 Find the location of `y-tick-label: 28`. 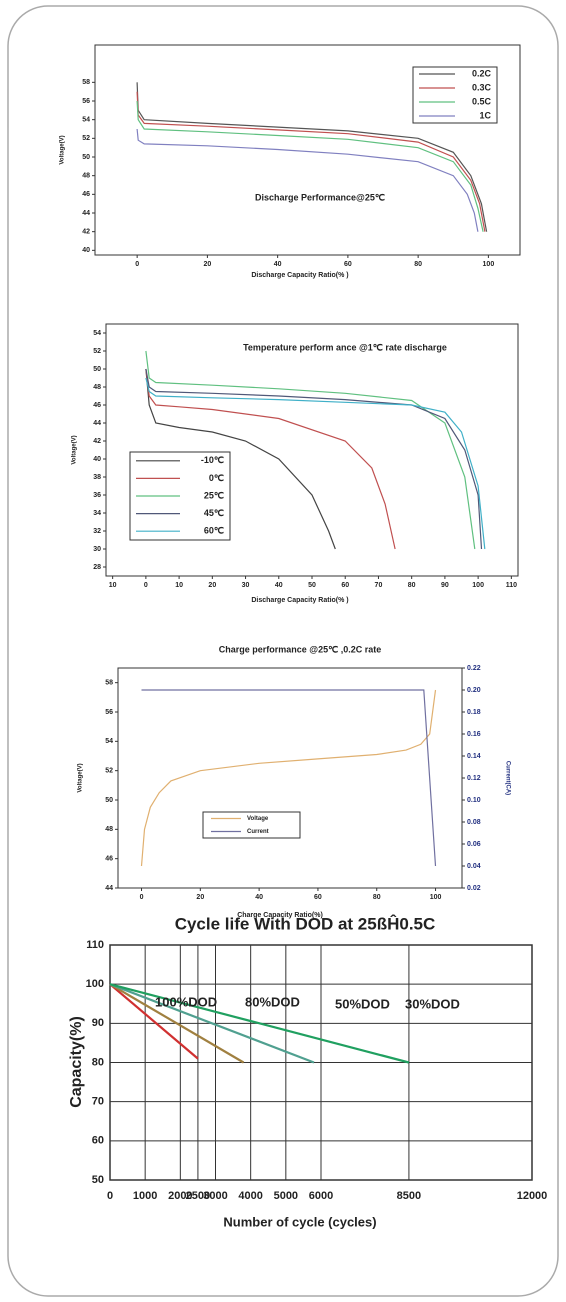

y-tick-label: 28 is located at coordinates (97, 567).